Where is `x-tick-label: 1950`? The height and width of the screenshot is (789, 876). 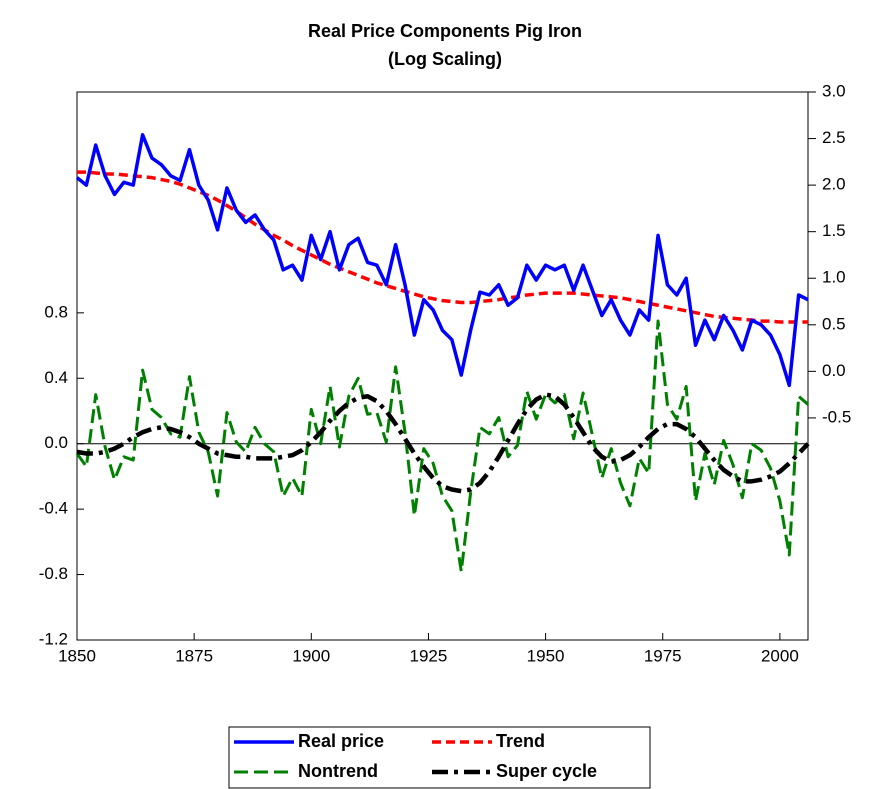 x-tick-label: 1950 is located at coordinates (546, 655).